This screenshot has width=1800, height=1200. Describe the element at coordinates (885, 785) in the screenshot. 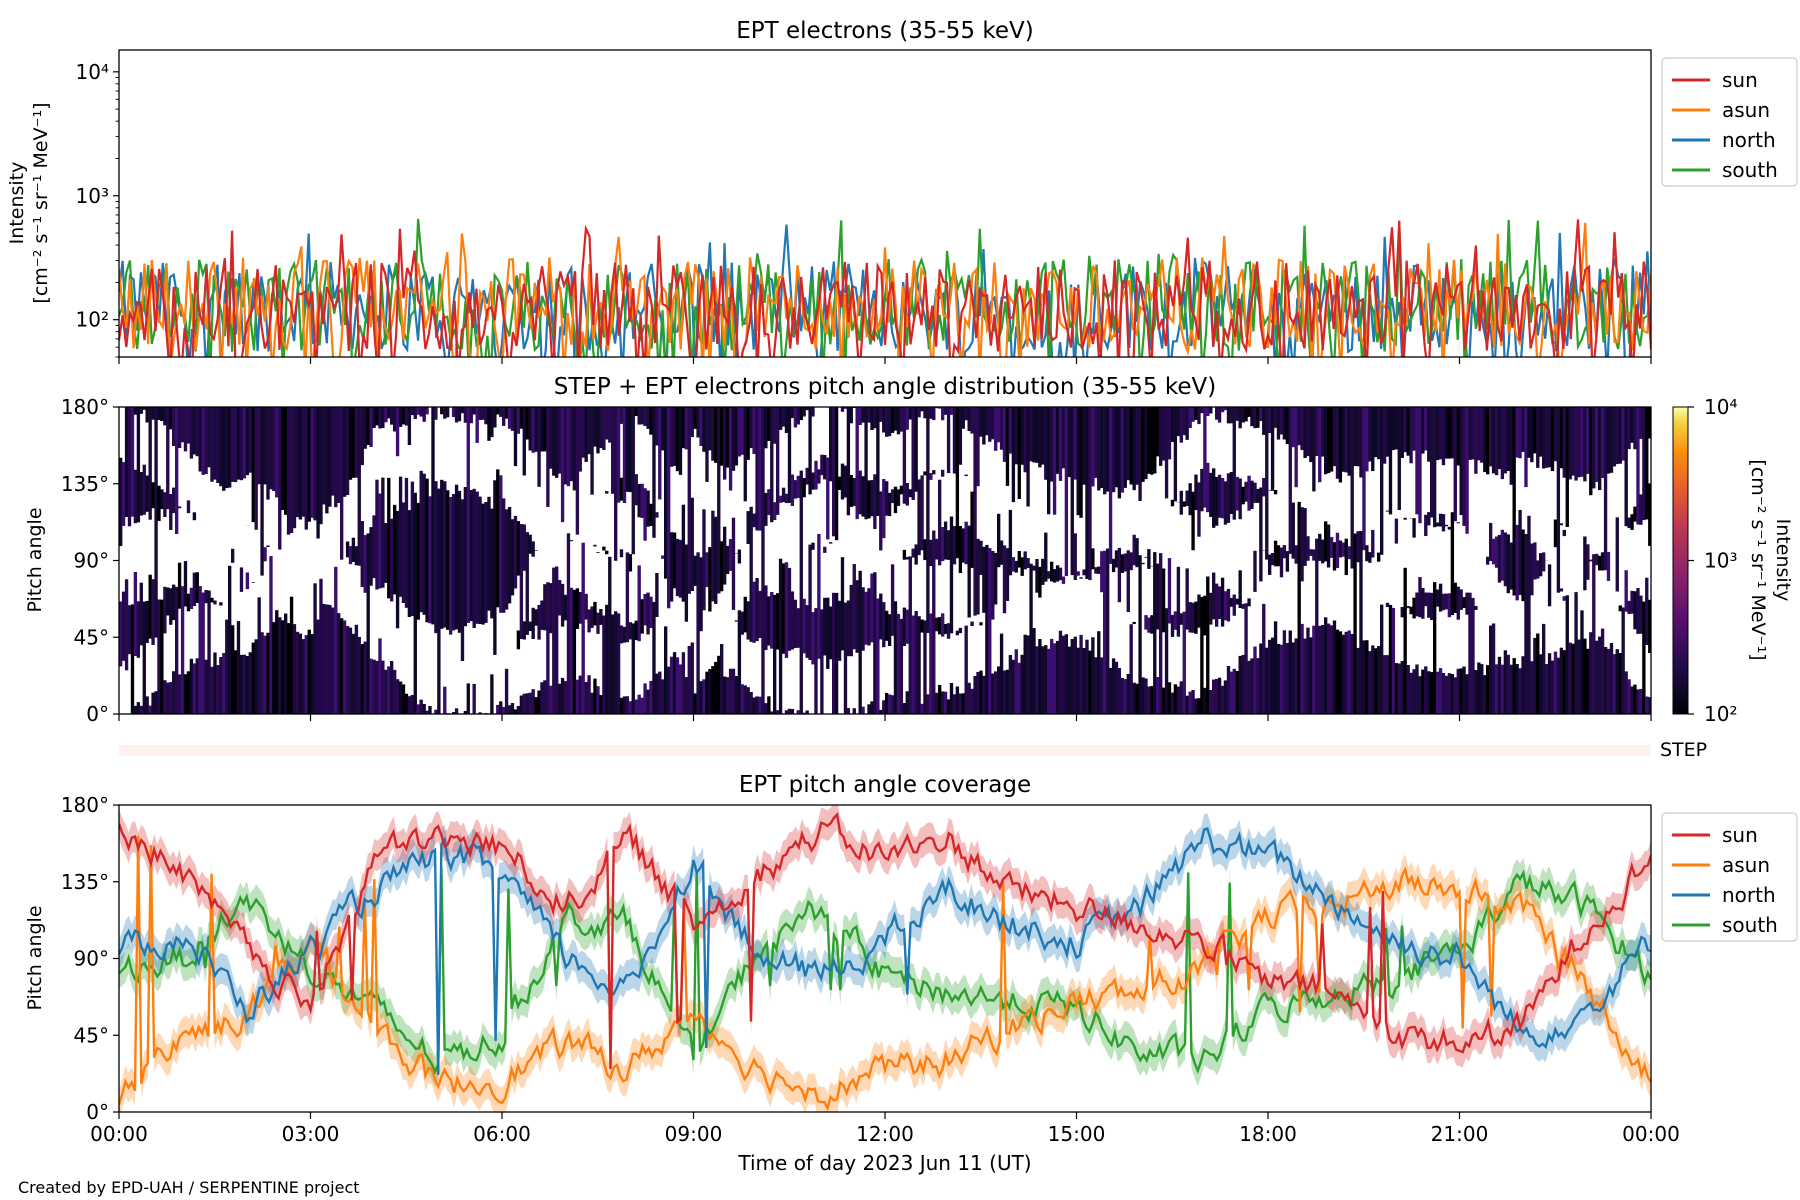

I see `panel4-title: EPT pitch angle coverage` at that location.